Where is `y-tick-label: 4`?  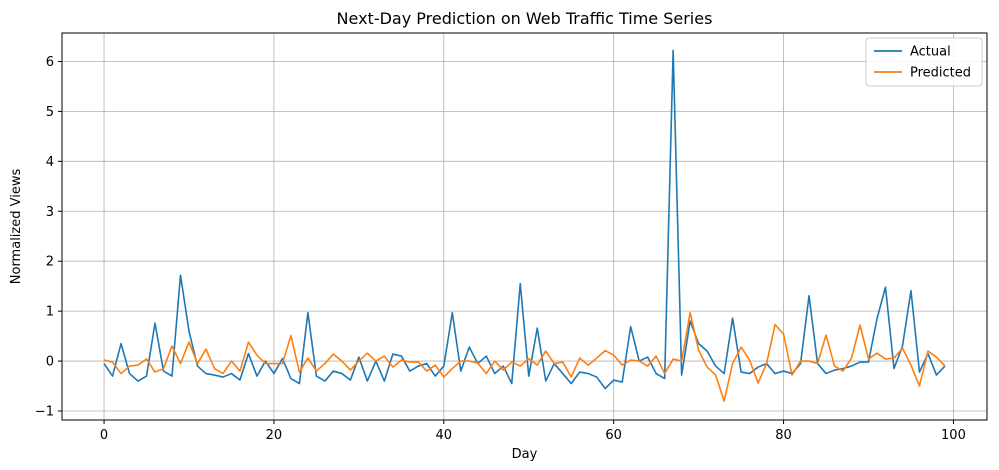 y-tick-label: 4 is located at coordinates (50, 162).